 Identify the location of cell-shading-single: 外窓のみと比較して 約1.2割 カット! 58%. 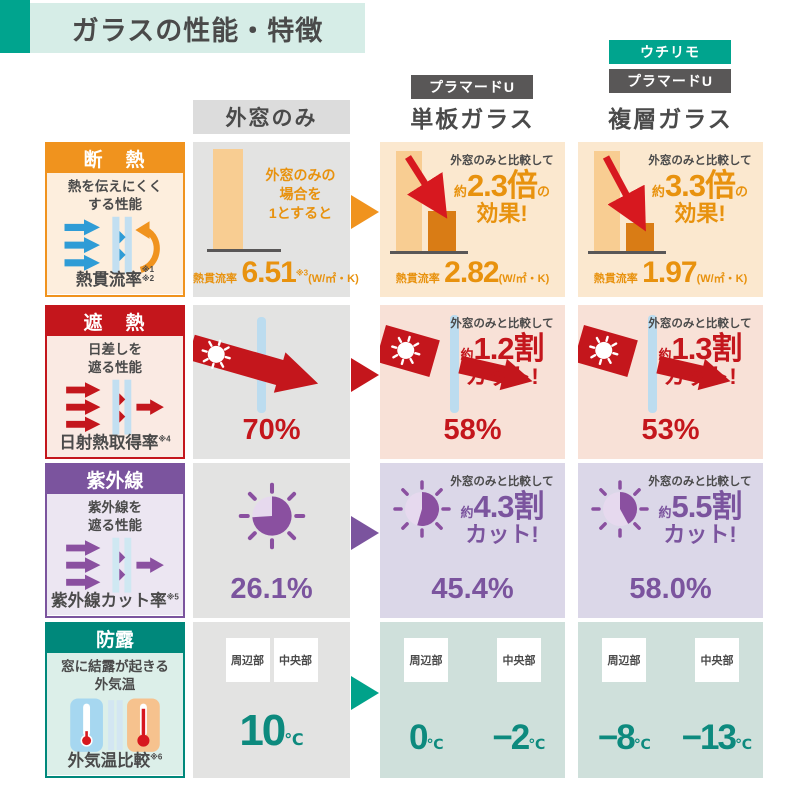
(472, 382).